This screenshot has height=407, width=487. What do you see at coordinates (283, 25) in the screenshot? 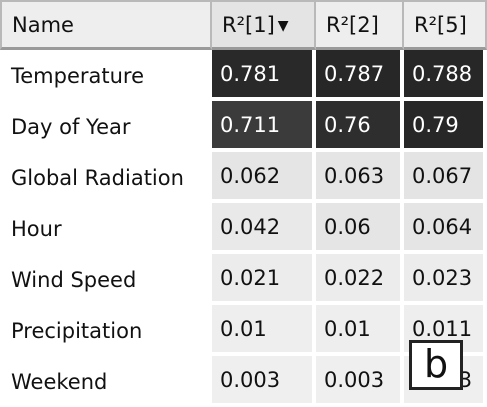
I see `sort-descending-icon: ▼` at bounding box center [283, 25].